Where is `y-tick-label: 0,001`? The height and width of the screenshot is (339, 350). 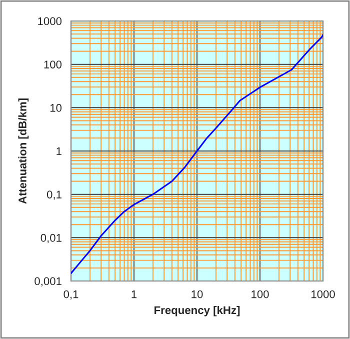 y-tick-label: 0,001 is located at coordinates (48, 281).